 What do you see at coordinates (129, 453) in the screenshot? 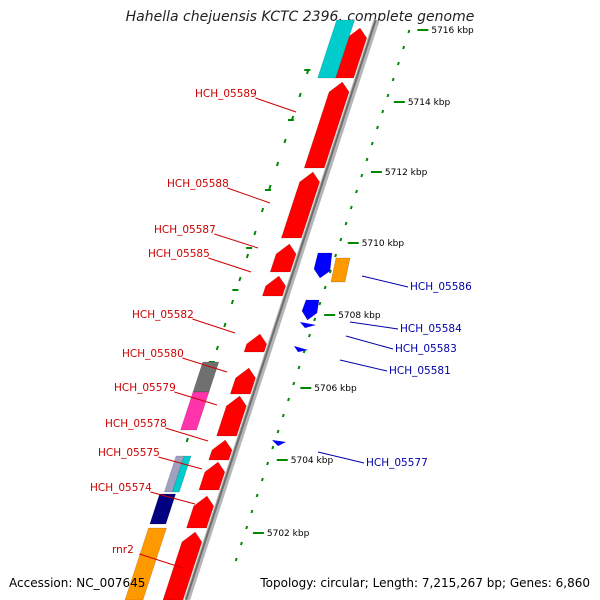
I see `gene-label-left: HCH_05575` at bounding box center [129, 453].